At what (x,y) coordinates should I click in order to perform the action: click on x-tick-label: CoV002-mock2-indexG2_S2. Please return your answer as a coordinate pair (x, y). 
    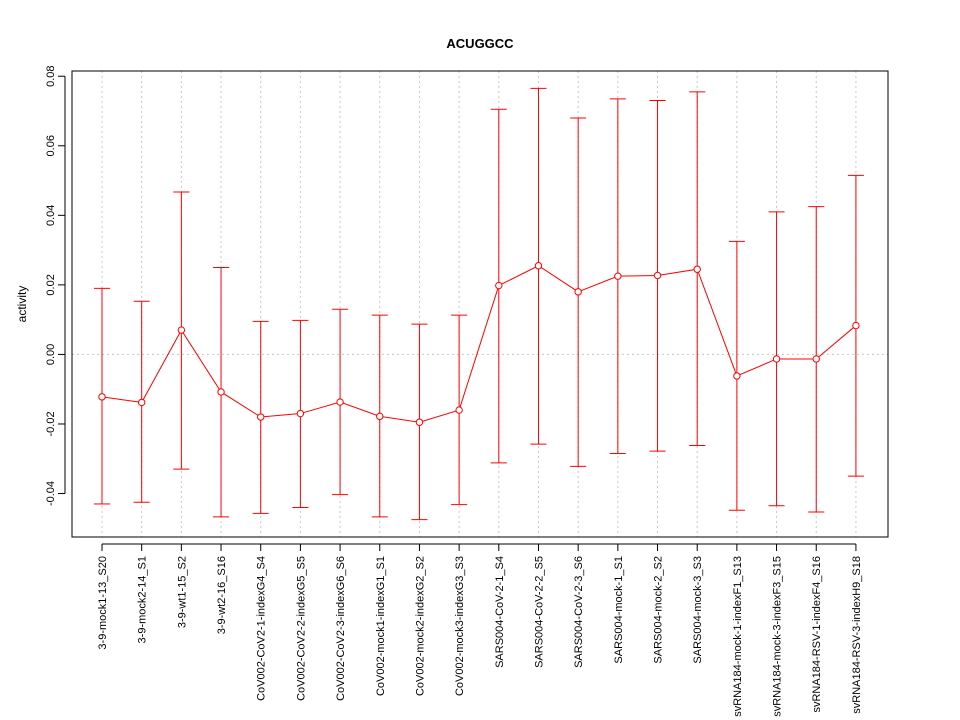
    Looking at the image, I should click on (420, 626).